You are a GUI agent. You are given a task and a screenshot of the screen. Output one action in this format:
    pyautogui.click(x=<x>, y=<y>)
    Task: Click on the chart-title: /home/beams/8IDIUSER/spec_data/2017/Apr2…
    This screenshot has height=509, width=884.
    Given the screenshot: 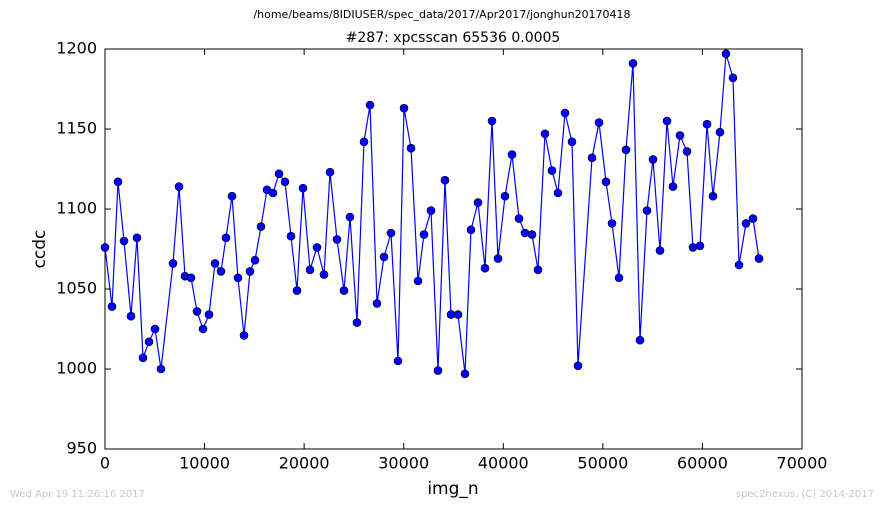 What is the action you would take?
    pyautogui.click(x=441, y=14)
    